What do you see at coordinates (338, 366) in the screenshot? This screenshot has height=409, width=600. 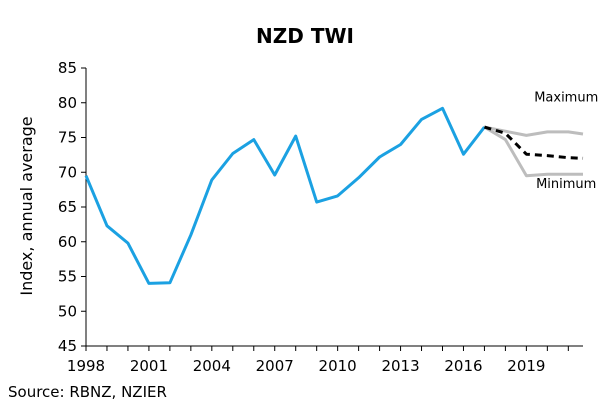 I see `x-tick-label: 2010` at bounding box center [338, 366].